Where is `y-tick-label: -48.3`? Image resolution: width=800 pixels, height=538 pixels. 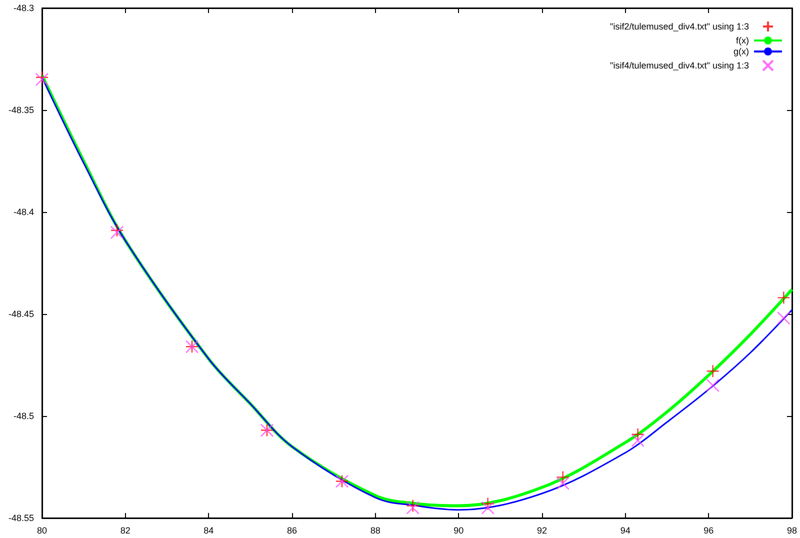 y-tick-label: -48.3 is located at coordinates (23, 8).